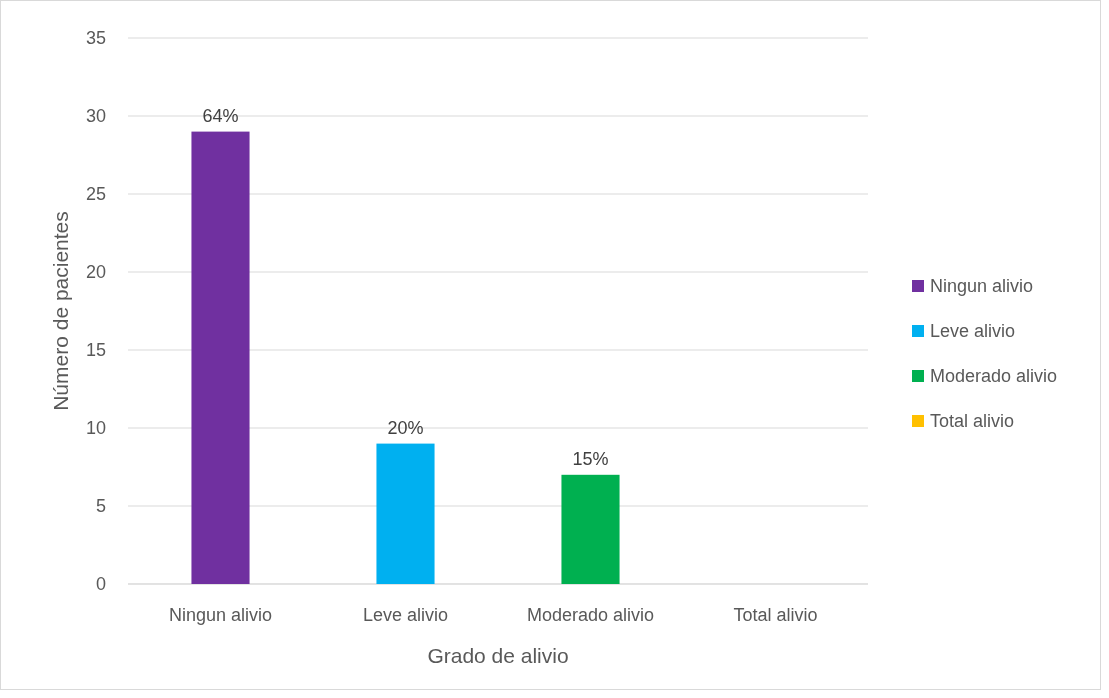 This screenshot has width=1109, height=698. What do you see at coordinates (972, 421) in the screenshot?
I see `legend-label: Total alivio` at bounding box center [972, 421].